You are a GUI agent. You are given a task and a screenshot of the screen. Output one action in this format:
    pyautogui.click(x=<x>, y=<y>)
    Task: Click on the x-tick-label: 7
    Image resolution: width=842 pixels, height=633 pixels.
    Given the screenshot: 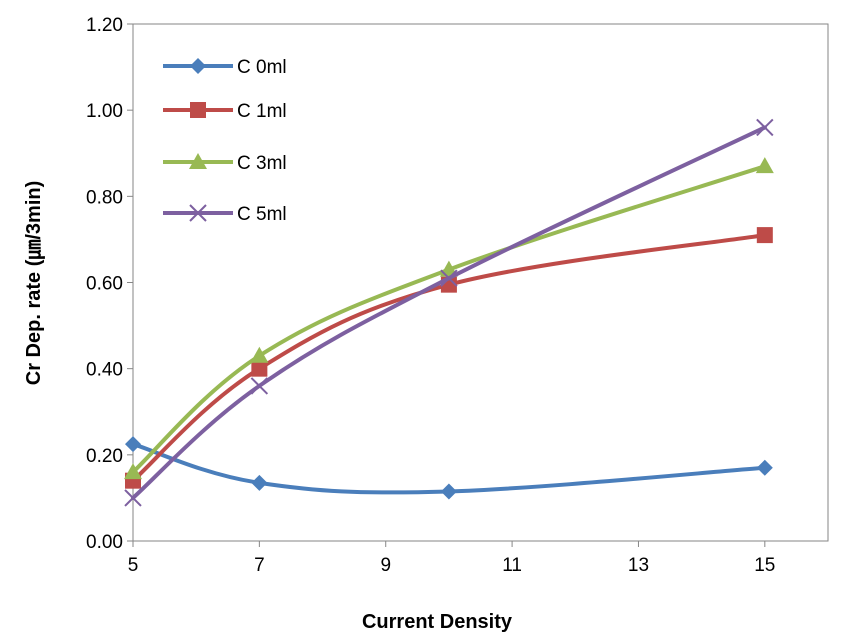 What is the action you would take?
    pyautogui.click(x=259, y=565)
    